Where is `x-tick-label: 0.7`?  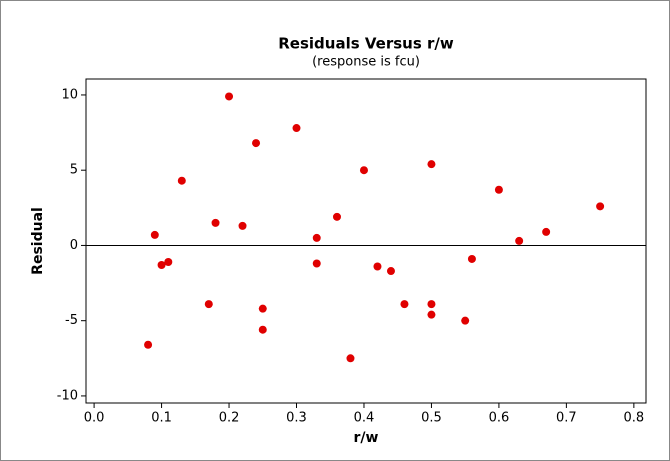
x-tick-label: 0.7 is located at coordinates (566, 418).